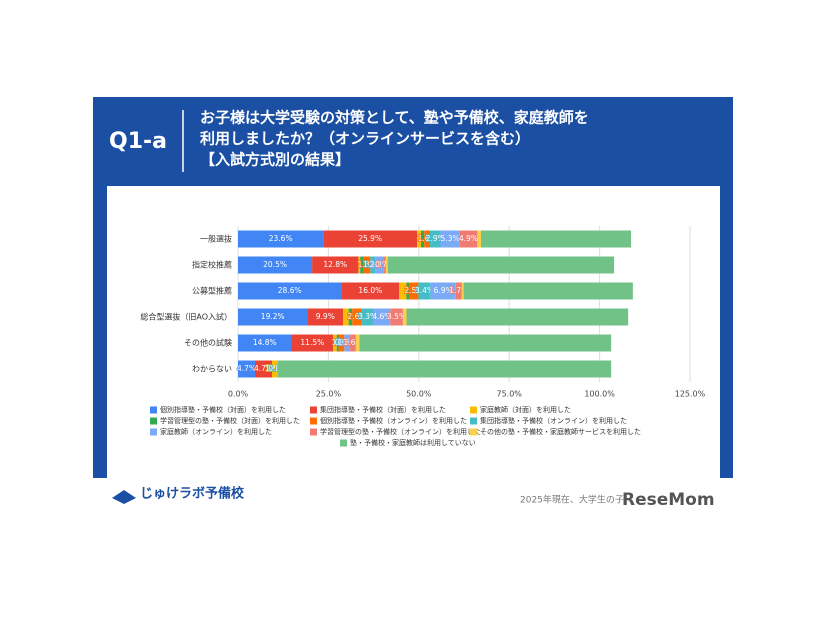 This screenshot has height=624, width=826. Describe the element at coordinates (263, 368) in the screenshot. I see `data-label: 4.7%` at that location.